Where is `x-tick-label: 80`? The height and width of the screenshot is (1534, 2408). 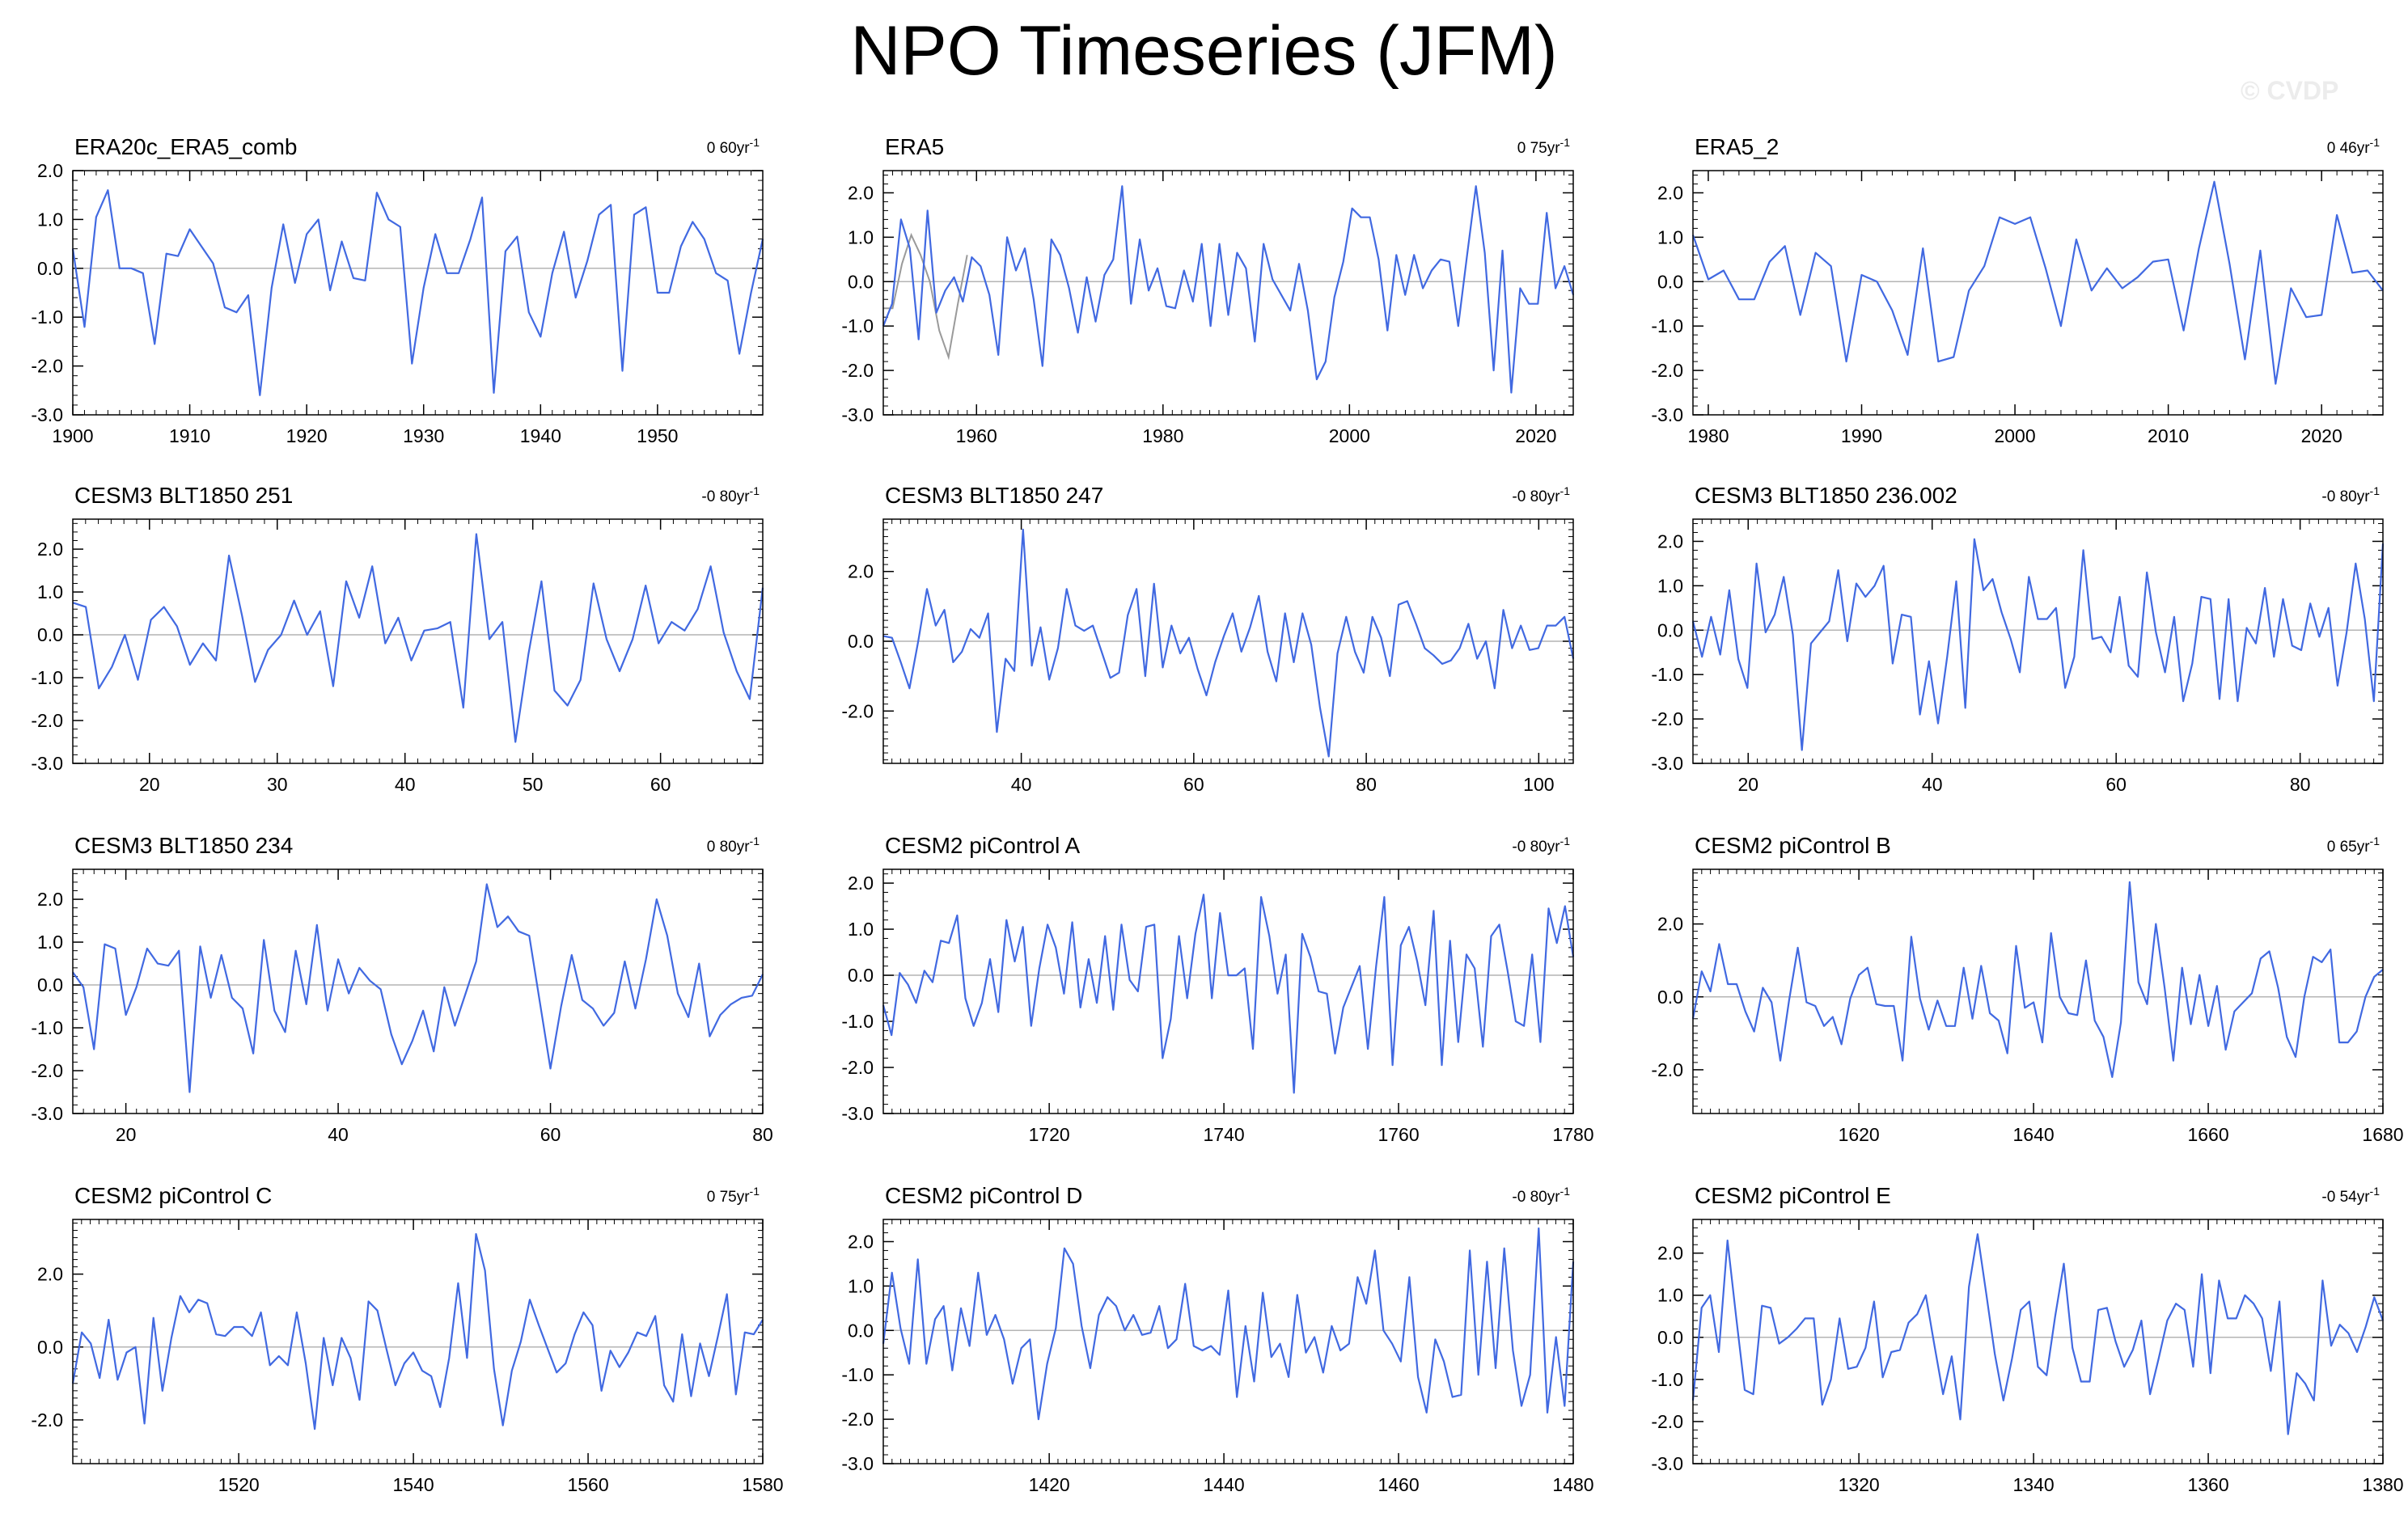 x-tick-label: 80 is located at coordinates (2300, 785).